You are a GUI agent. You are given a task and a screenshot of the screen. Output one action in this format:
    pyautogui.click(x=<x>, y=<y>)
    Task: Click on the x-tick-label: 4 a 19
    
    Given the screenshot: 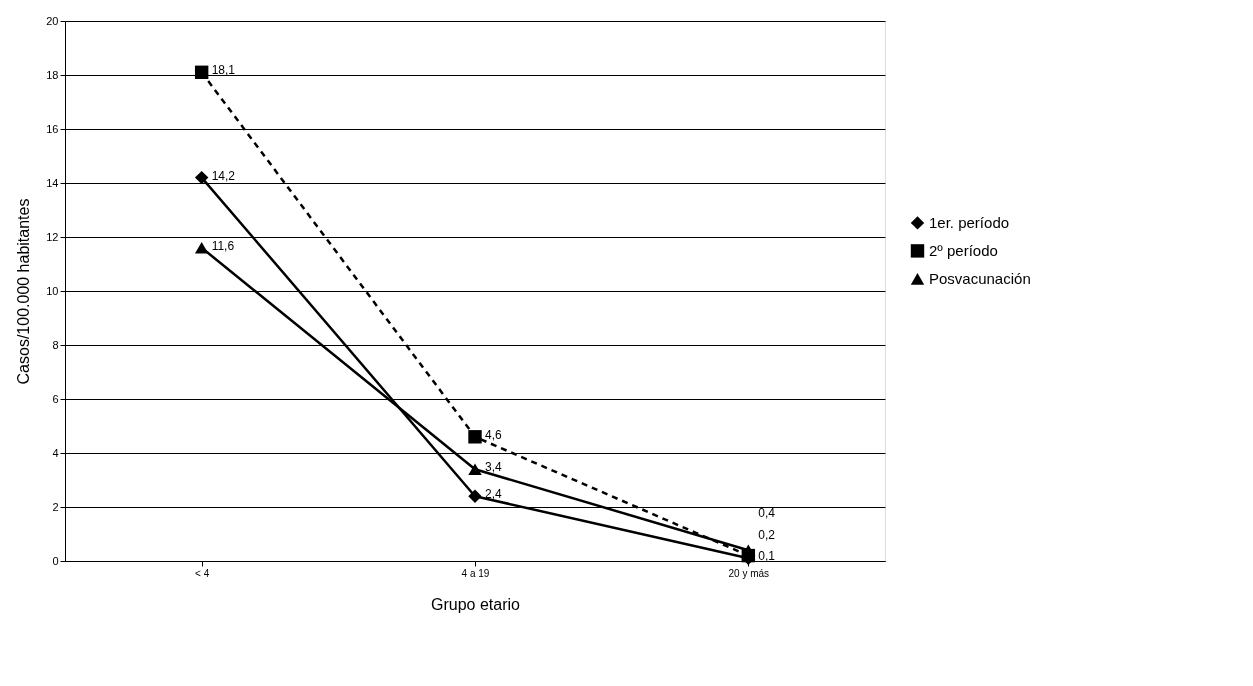 What is the action you would take?
    pyautogui.click(x=475, y=573)
    